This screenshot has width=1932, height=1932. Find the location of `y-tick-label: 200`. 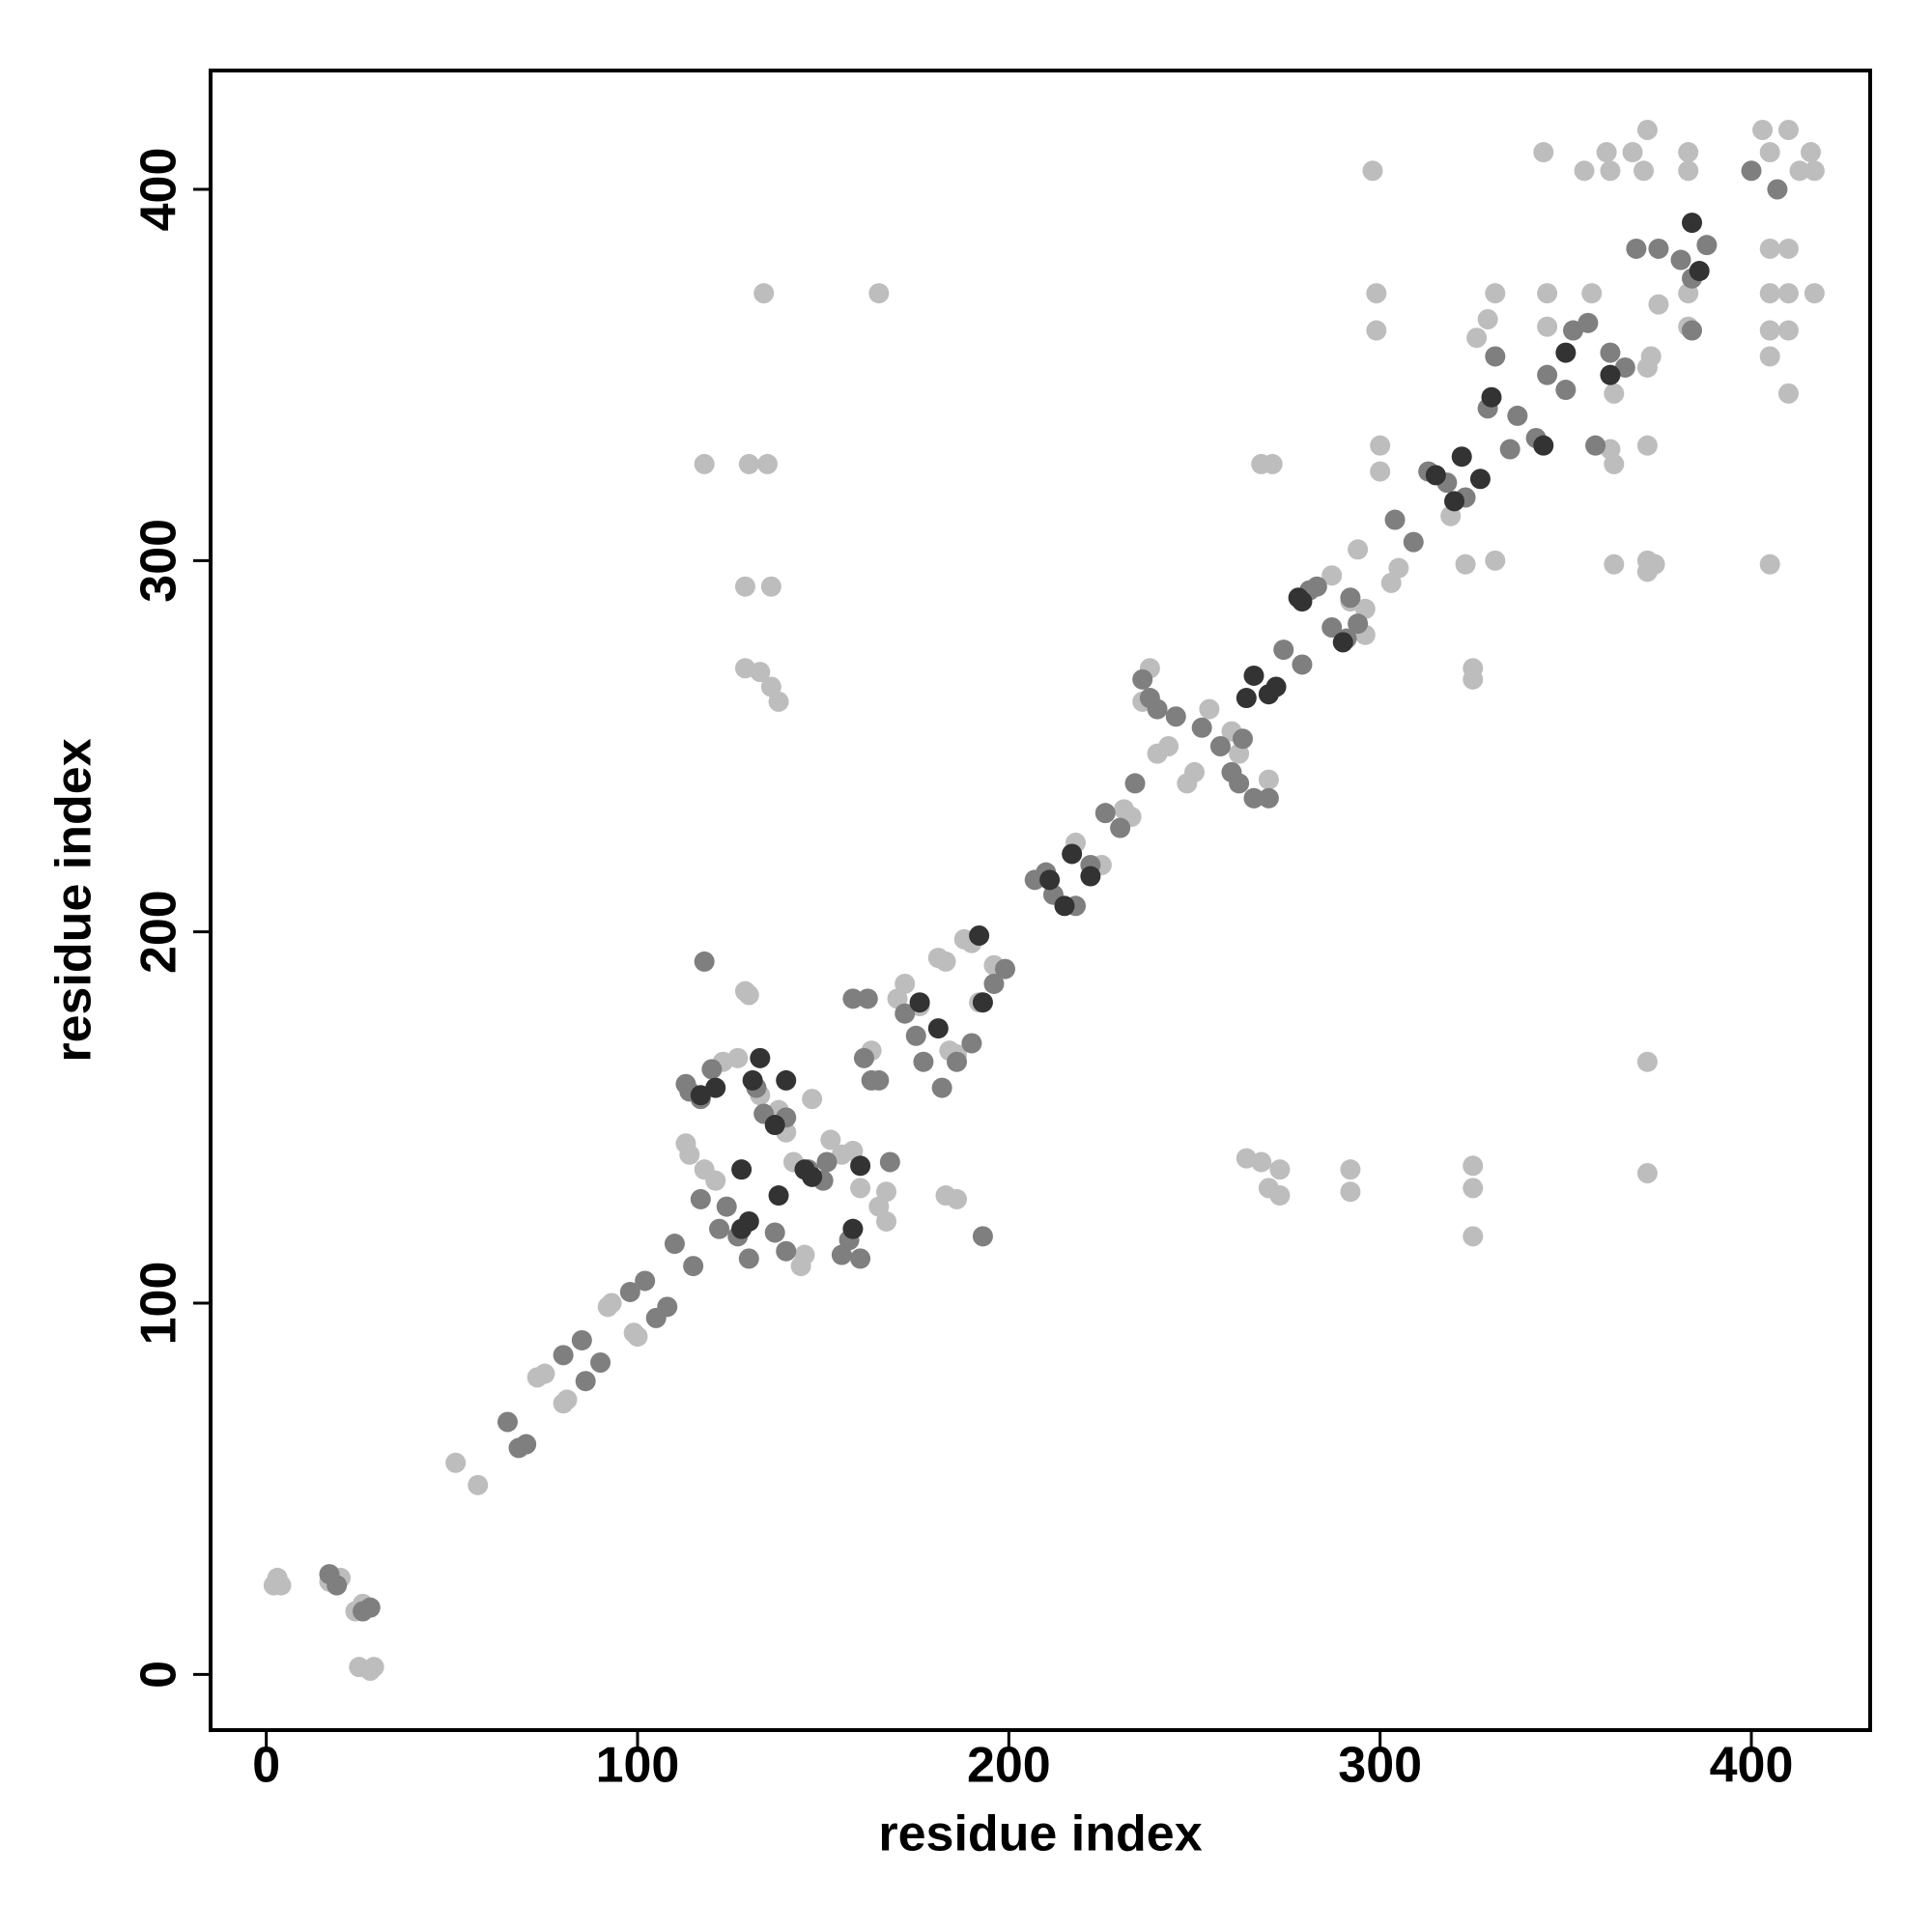

y-tick-label: 200 is located at coordinates (159, 932).